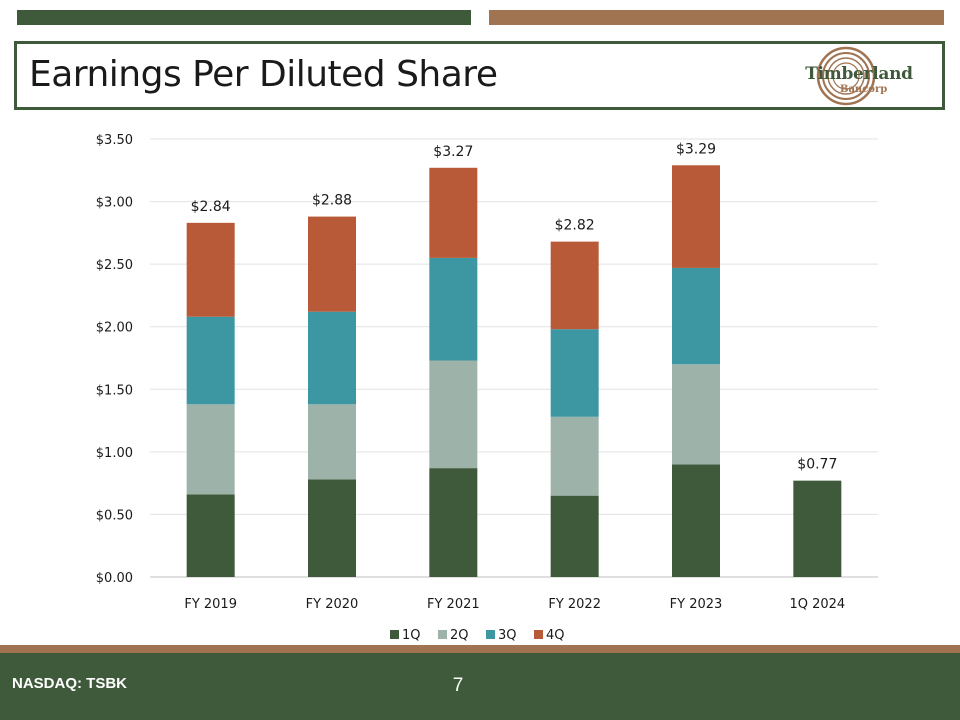  What do you see at coordinates (458, 685) in the screenshot?
I see `page-number: 7` at bounding box center [458, 685].